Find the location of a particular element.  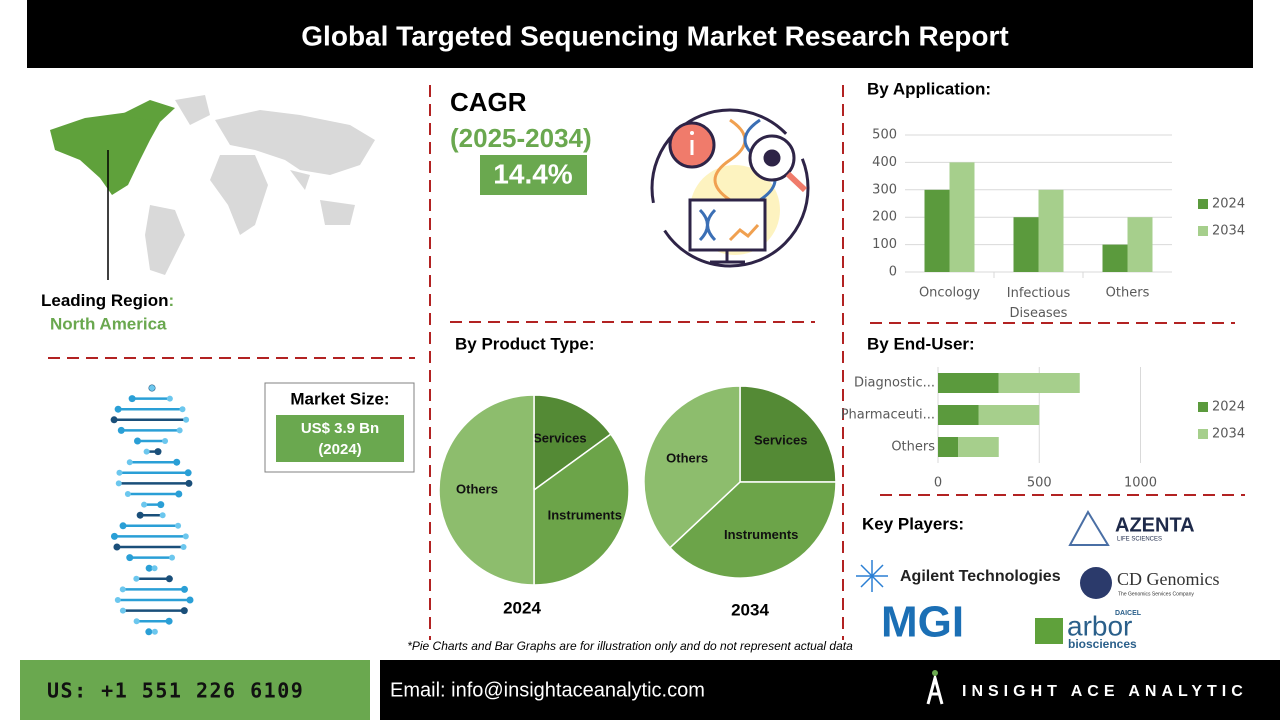

chart-title: By Product Type: is located at coordinates (524, 343).